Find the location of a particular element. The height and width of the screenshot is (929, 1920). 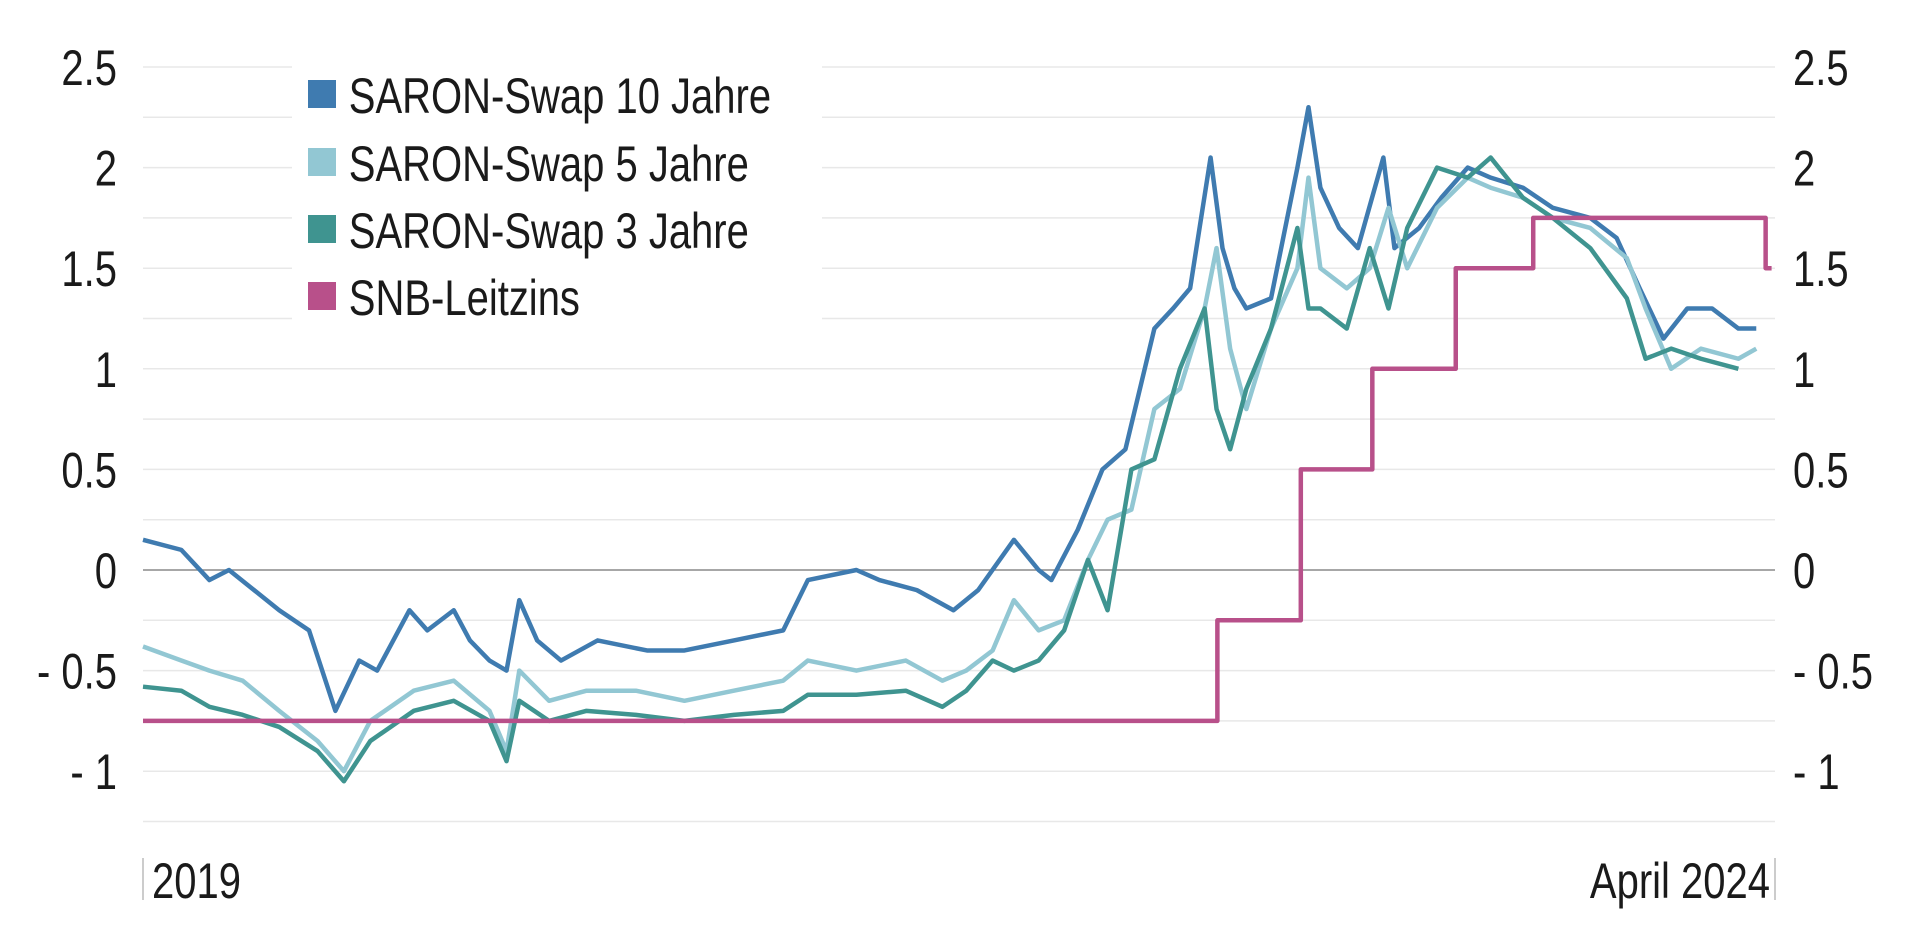

legend-background is located at coordinates (557, 186).